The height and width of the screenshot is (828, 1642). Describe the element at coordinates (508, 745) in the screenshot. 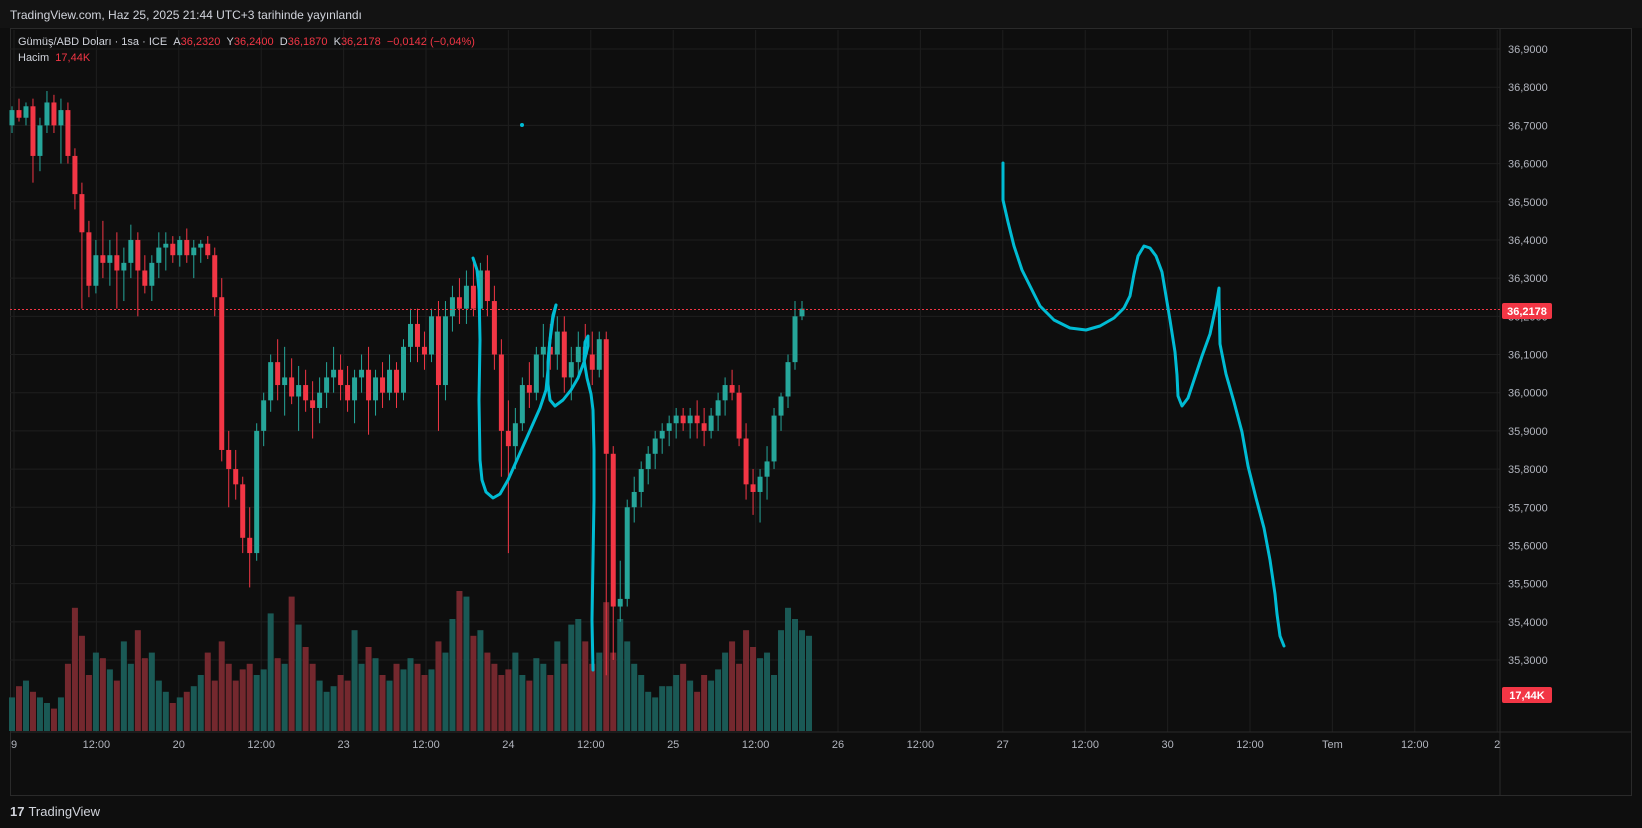

I see `time-tick-label: 24` at that location.